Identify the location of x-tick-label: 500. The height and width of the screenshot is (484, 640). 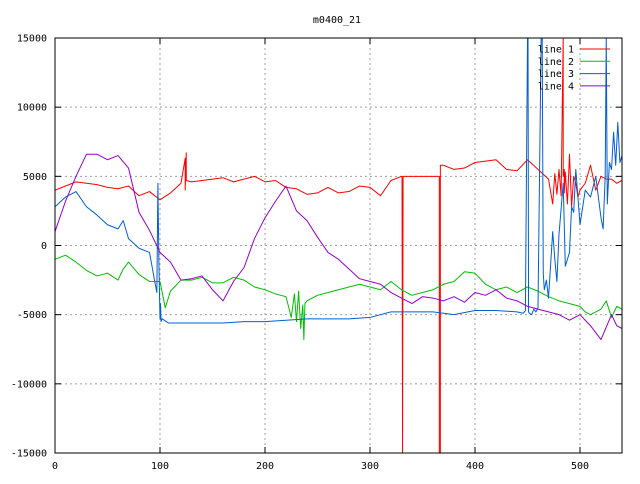
(580, 466).